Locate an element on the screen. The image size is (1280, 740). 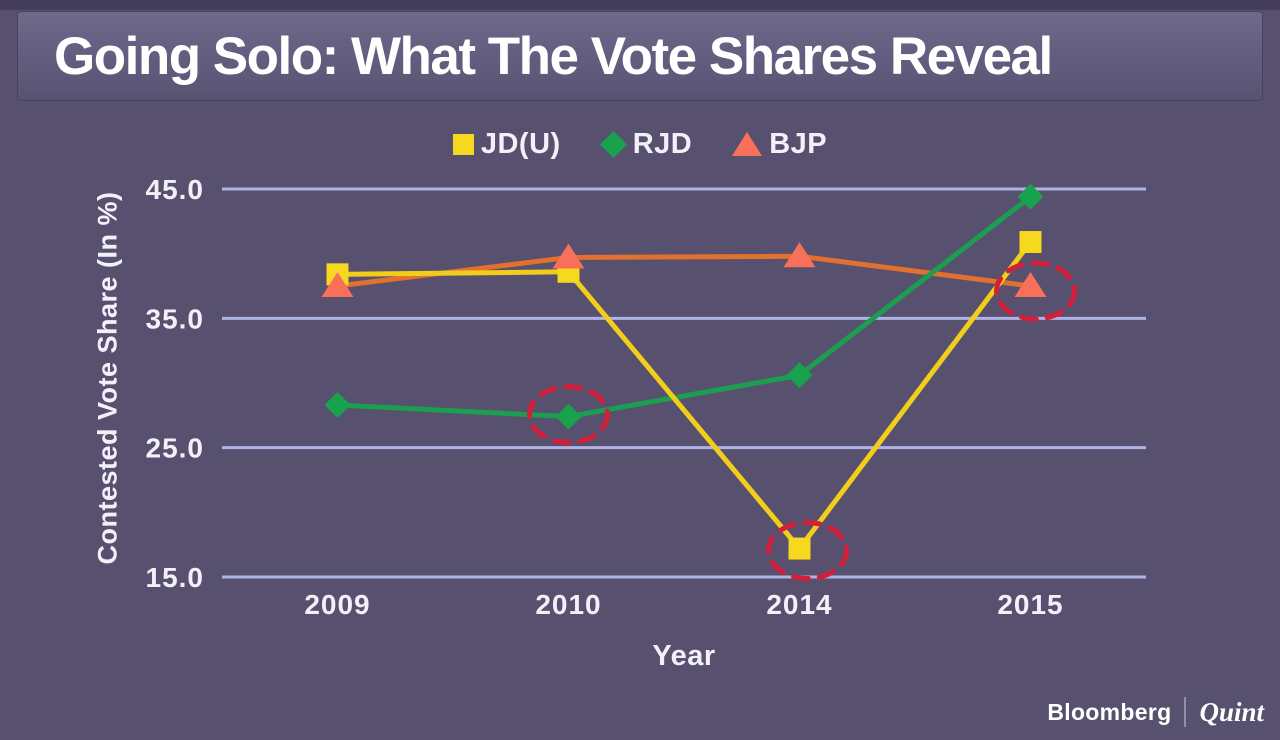
y-tick-label: 35.0 is located at coordinates (175, 318).